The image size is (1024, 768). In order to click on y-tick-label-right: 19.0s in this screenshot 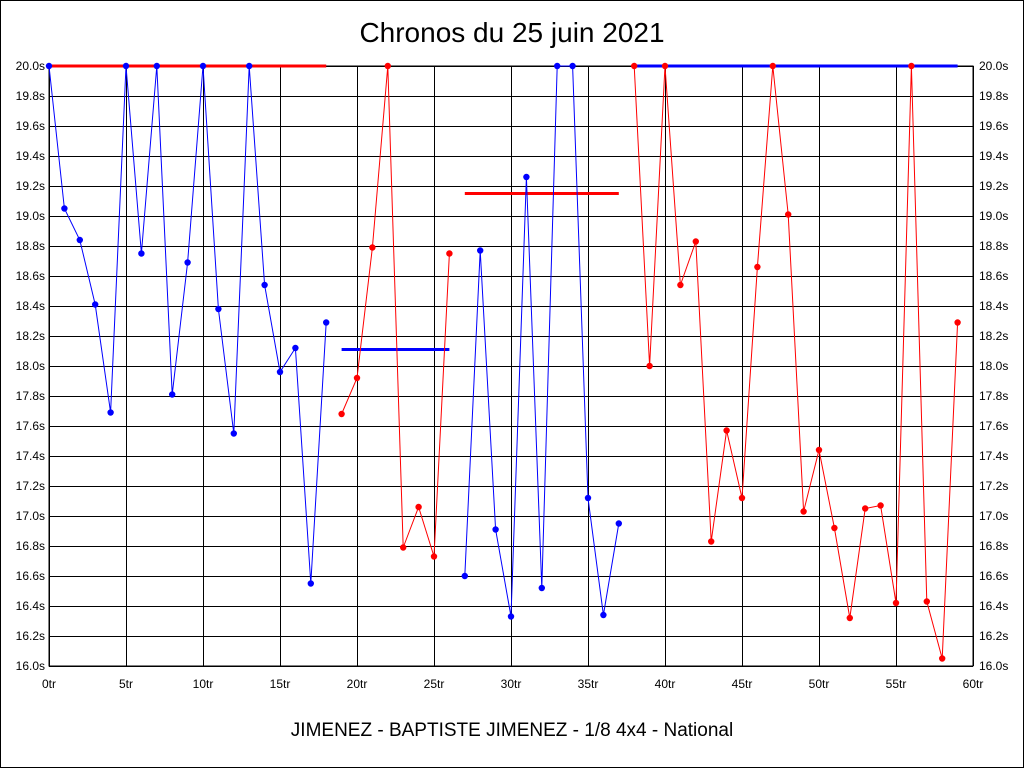, I will do `click(993, 216)`.